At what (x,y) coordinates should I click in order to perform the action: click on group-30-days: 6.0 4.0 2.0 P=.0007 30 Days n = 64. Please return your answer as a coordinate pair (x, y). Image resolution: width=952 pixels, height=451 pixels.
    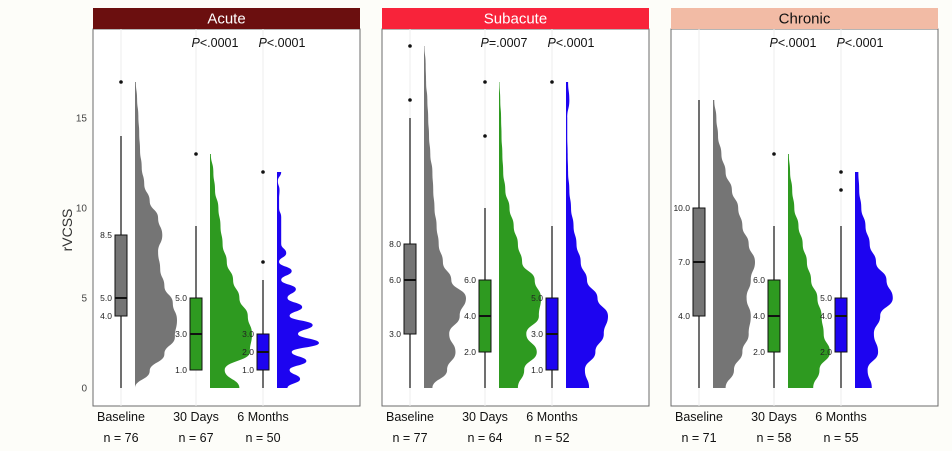
    Looking at the image, I should click on (501, 237).